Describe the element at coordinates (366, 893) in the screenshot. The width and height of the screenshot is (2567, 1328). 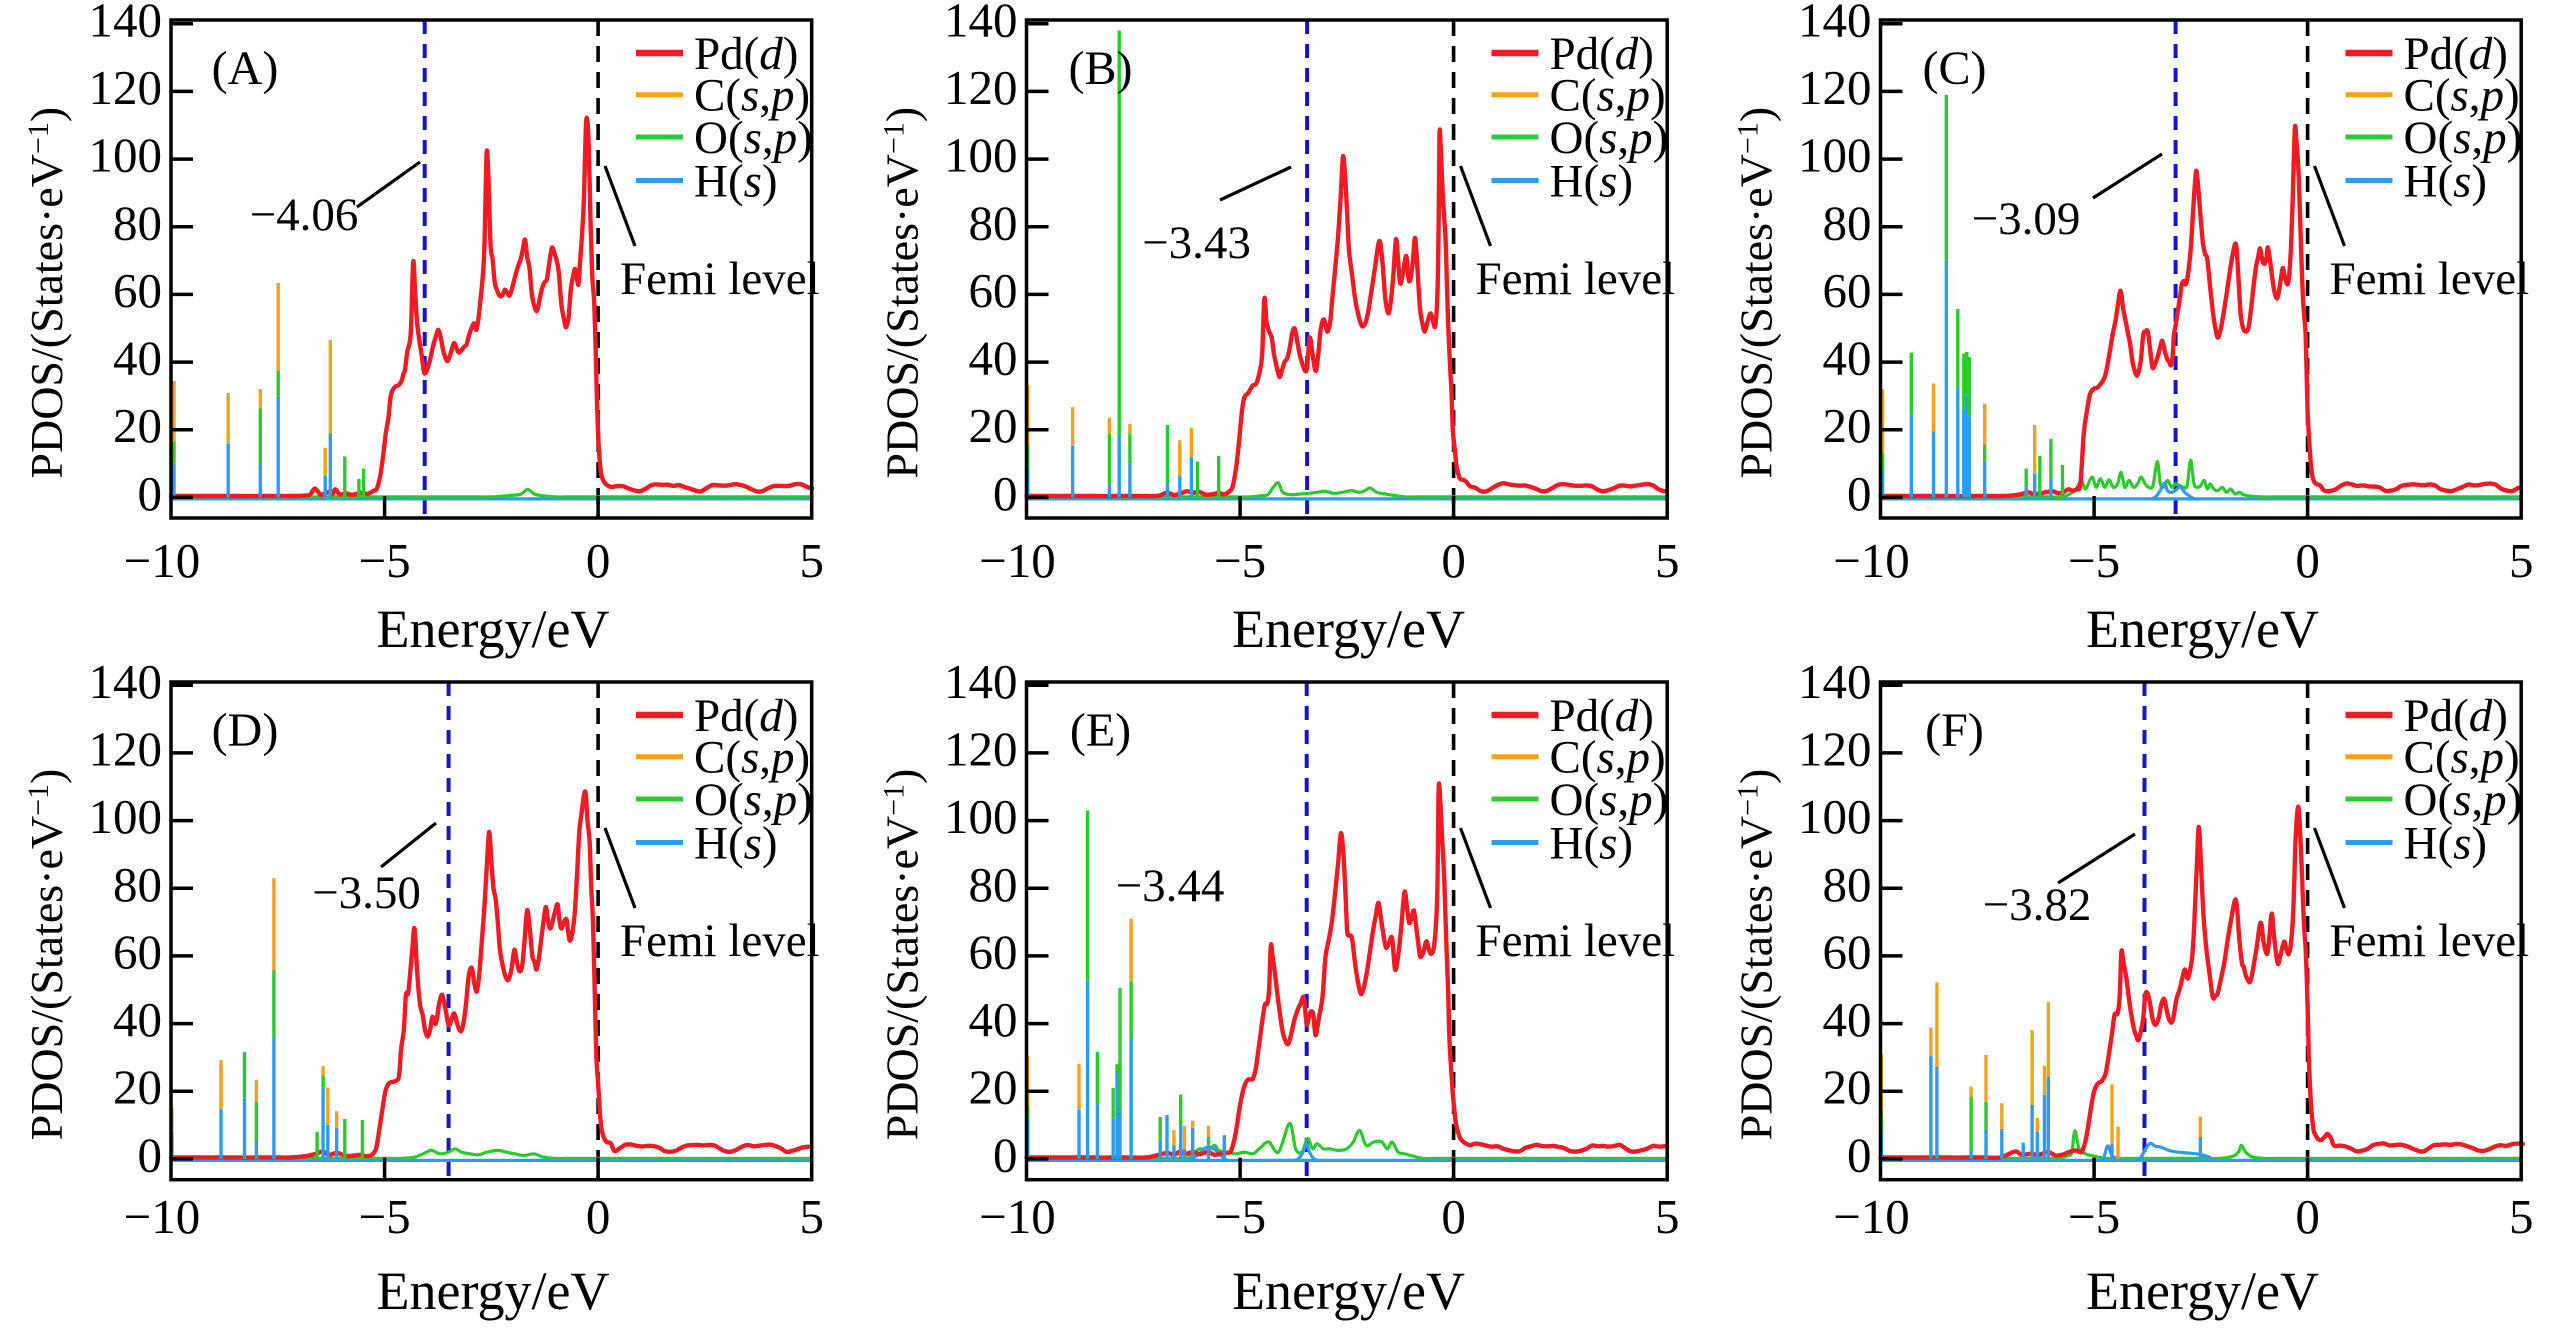
I see `svg-text: −3.50` at that location.